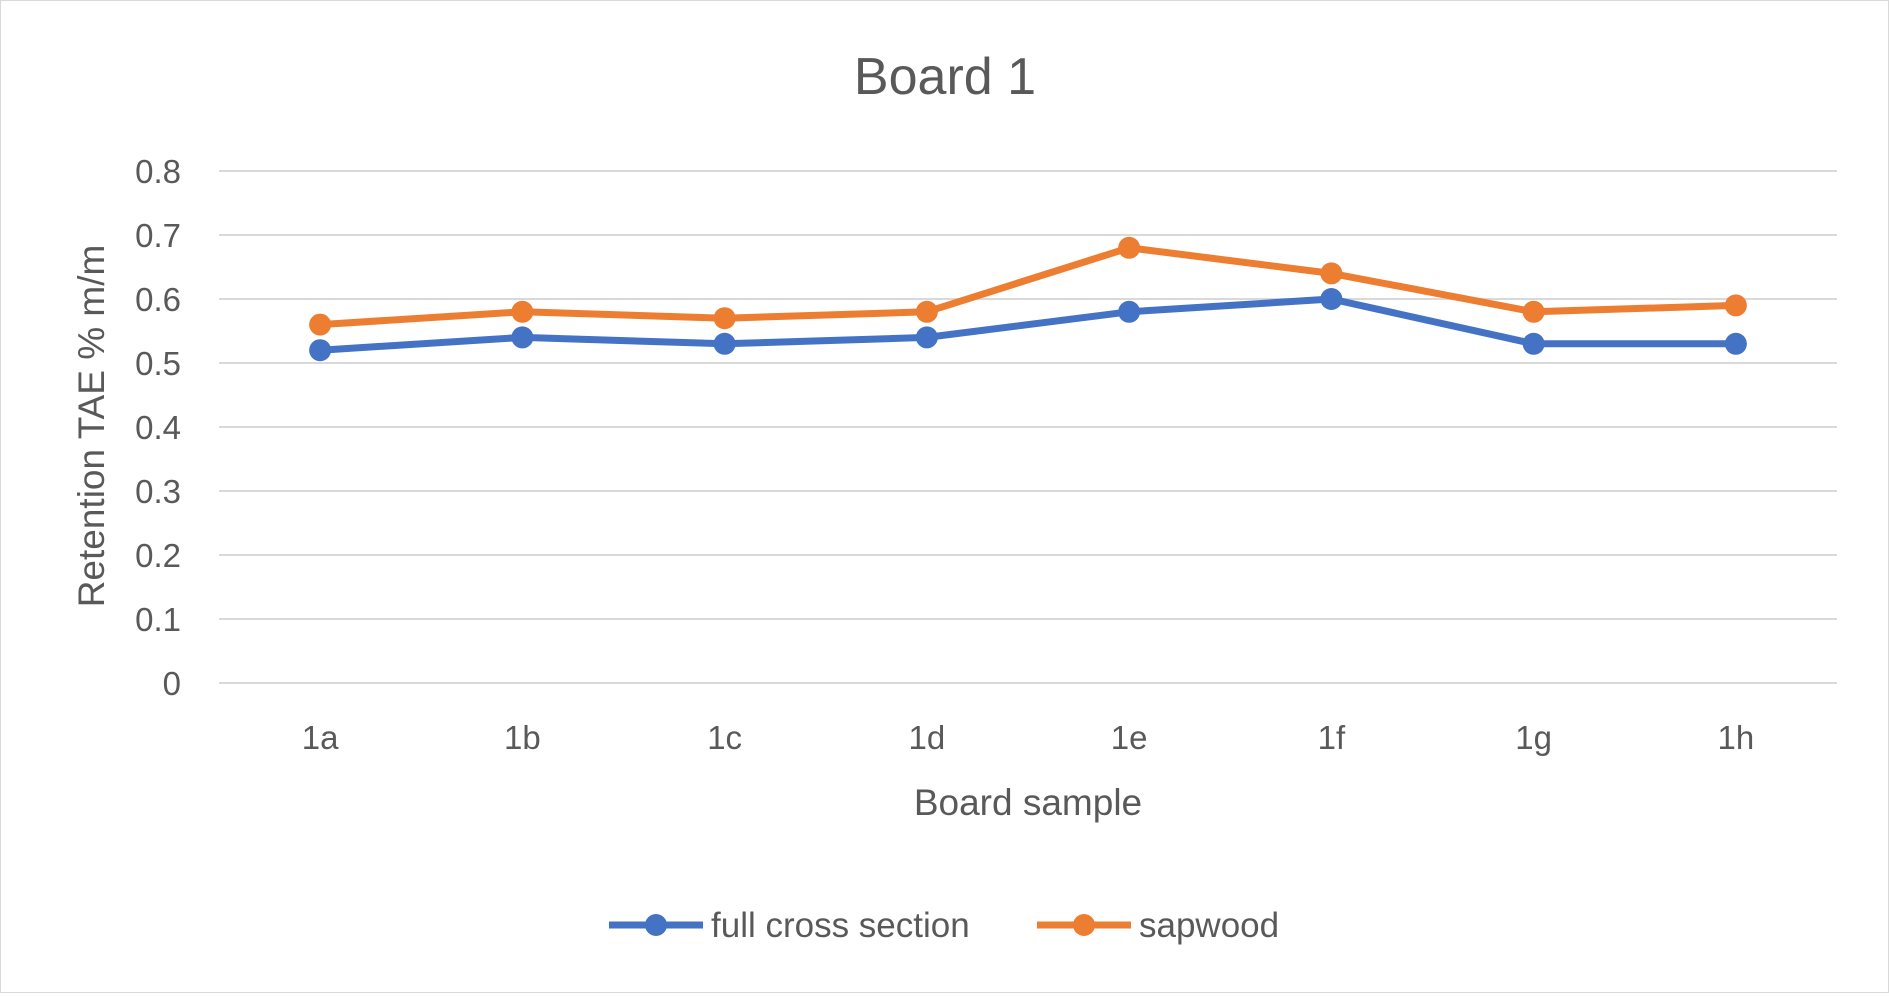 This screenshot has width=1889, height=997. Describe the element at coordinates (158, 555) in the screenshot. I see `y-tick-label: 0.2` at that location.